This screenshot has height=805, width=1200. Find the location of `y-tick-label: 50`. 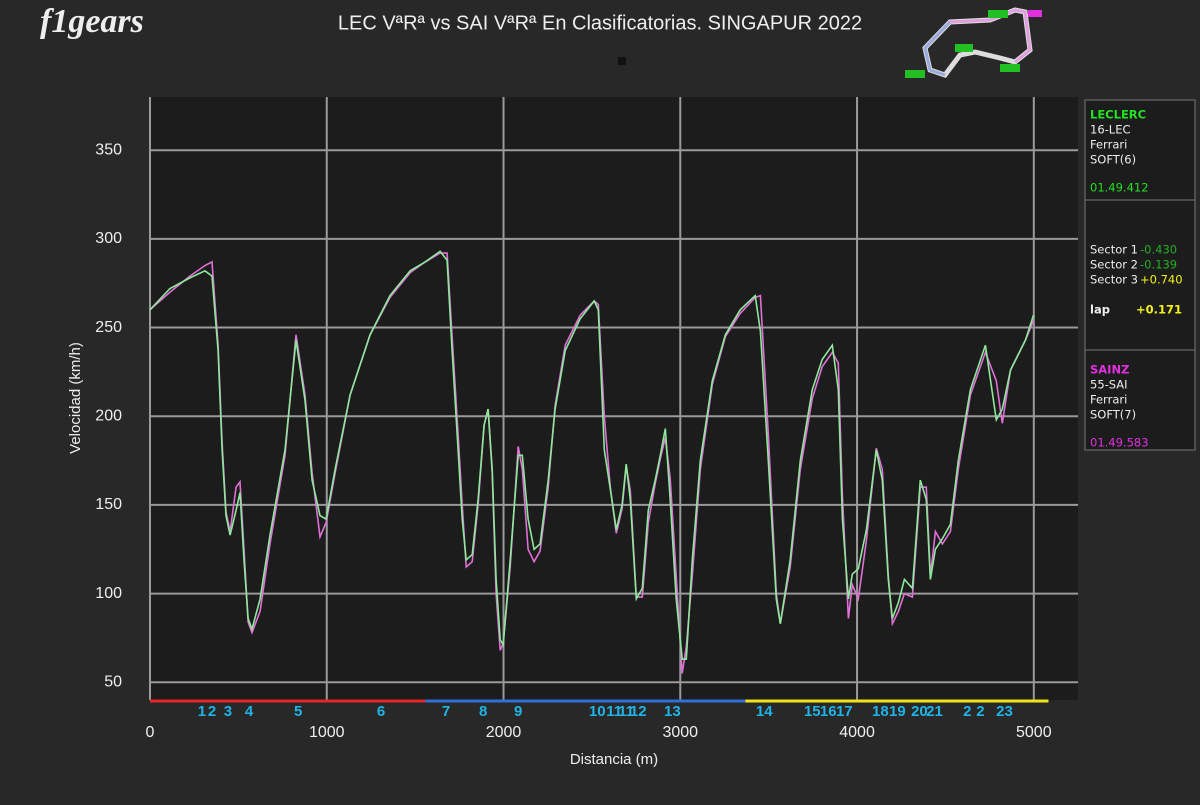

y-tick-label: 50 is located at coordinates (113, 681).